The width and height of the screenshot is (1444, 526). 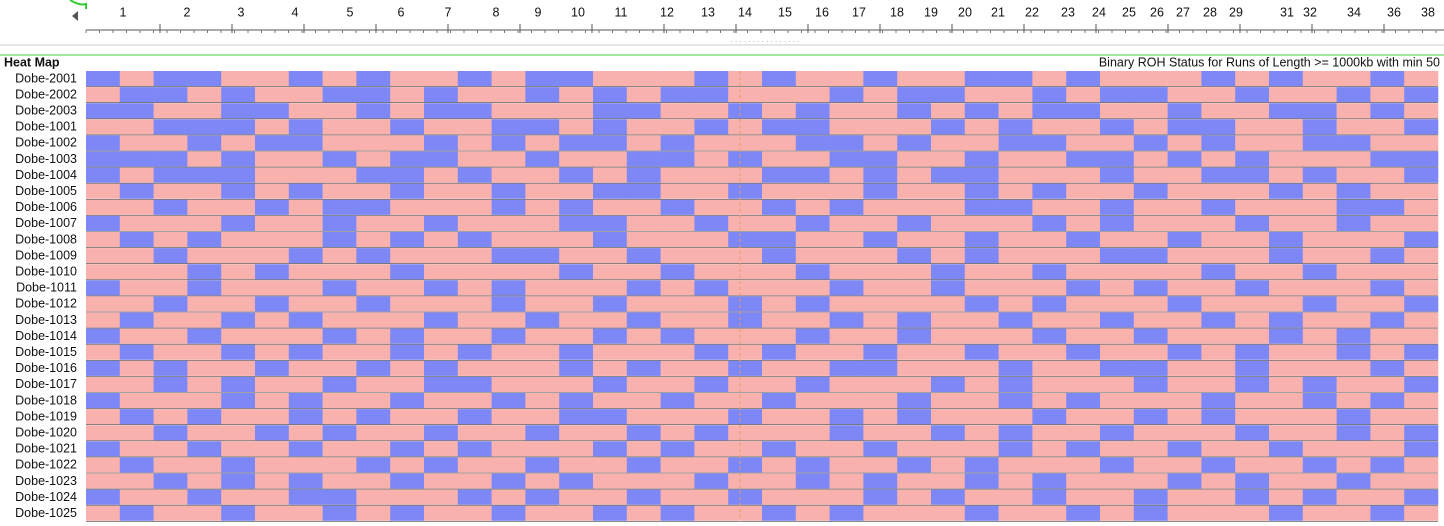 What do you see at coordinates (75, 16) in the screenshot?
I see `scroll-left` at bounding box center [75, 16].